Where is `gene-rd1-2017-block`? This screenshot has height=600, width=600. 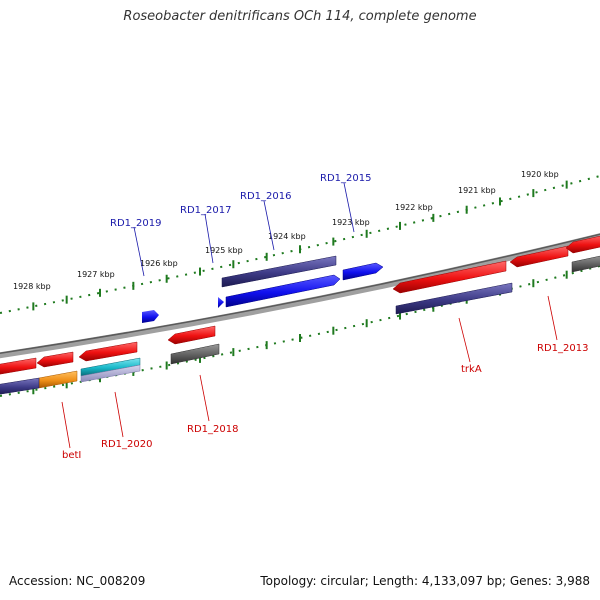
gene-rd1-2017-block is located at coordinates (283, 291).